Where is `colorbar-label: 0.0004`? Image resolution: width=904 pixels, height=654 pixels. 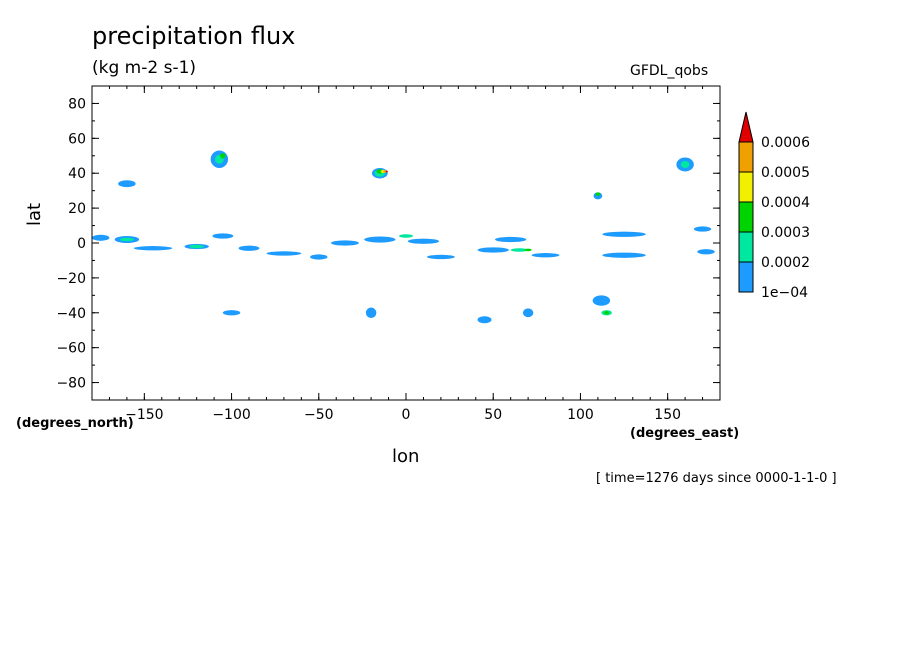
colorbar-label: 0.0004 is located at coordinates (785, 203).